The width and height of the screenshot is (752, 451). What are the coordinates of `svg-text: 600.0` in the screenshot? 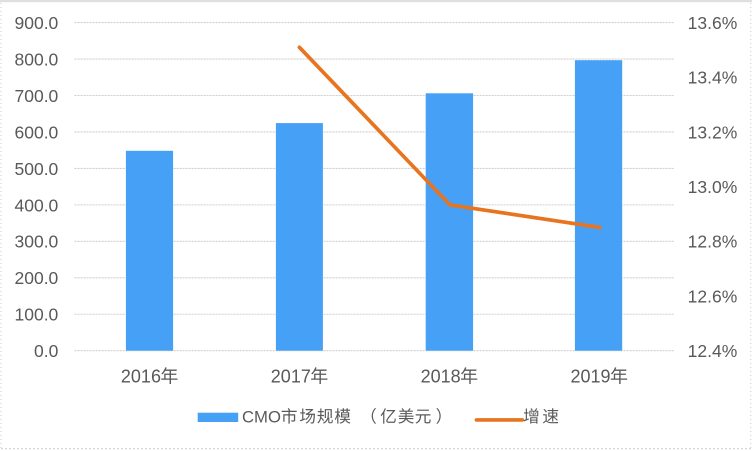 It's located at (37, 132).